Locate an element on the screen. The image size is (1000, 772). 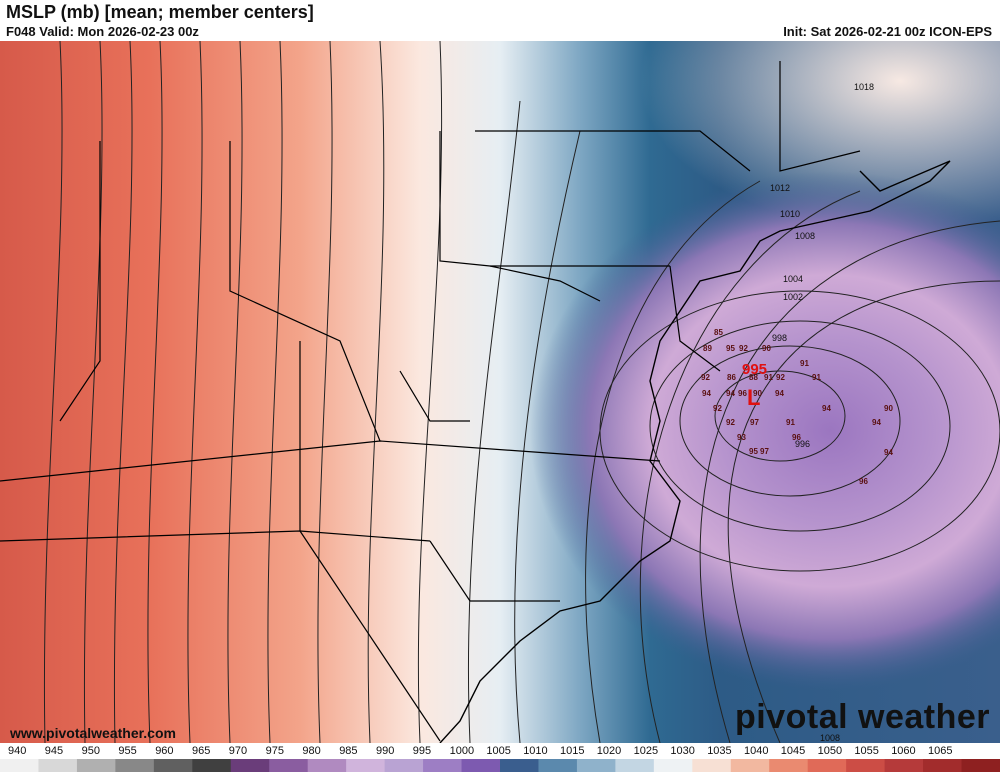
colorbar-tick-label: 1065 is located at coordinates (940, 751).